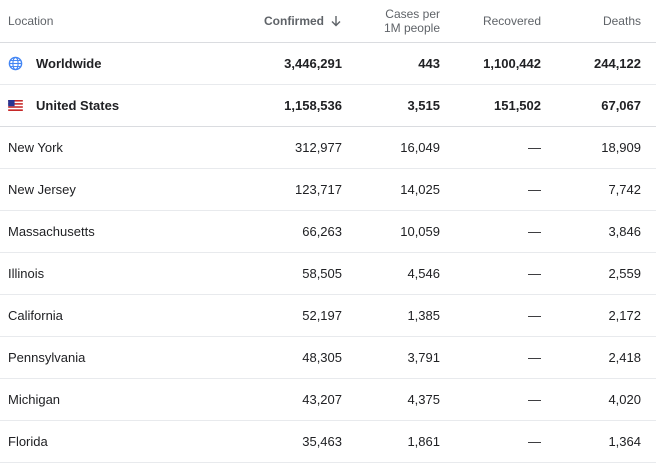 The height and width of the screenshot is (467, 656). What do you see at coordinates (621, 21) in the screenshot?
I see `column-header-deaths: Deaths` at bounding box center [621, 21].